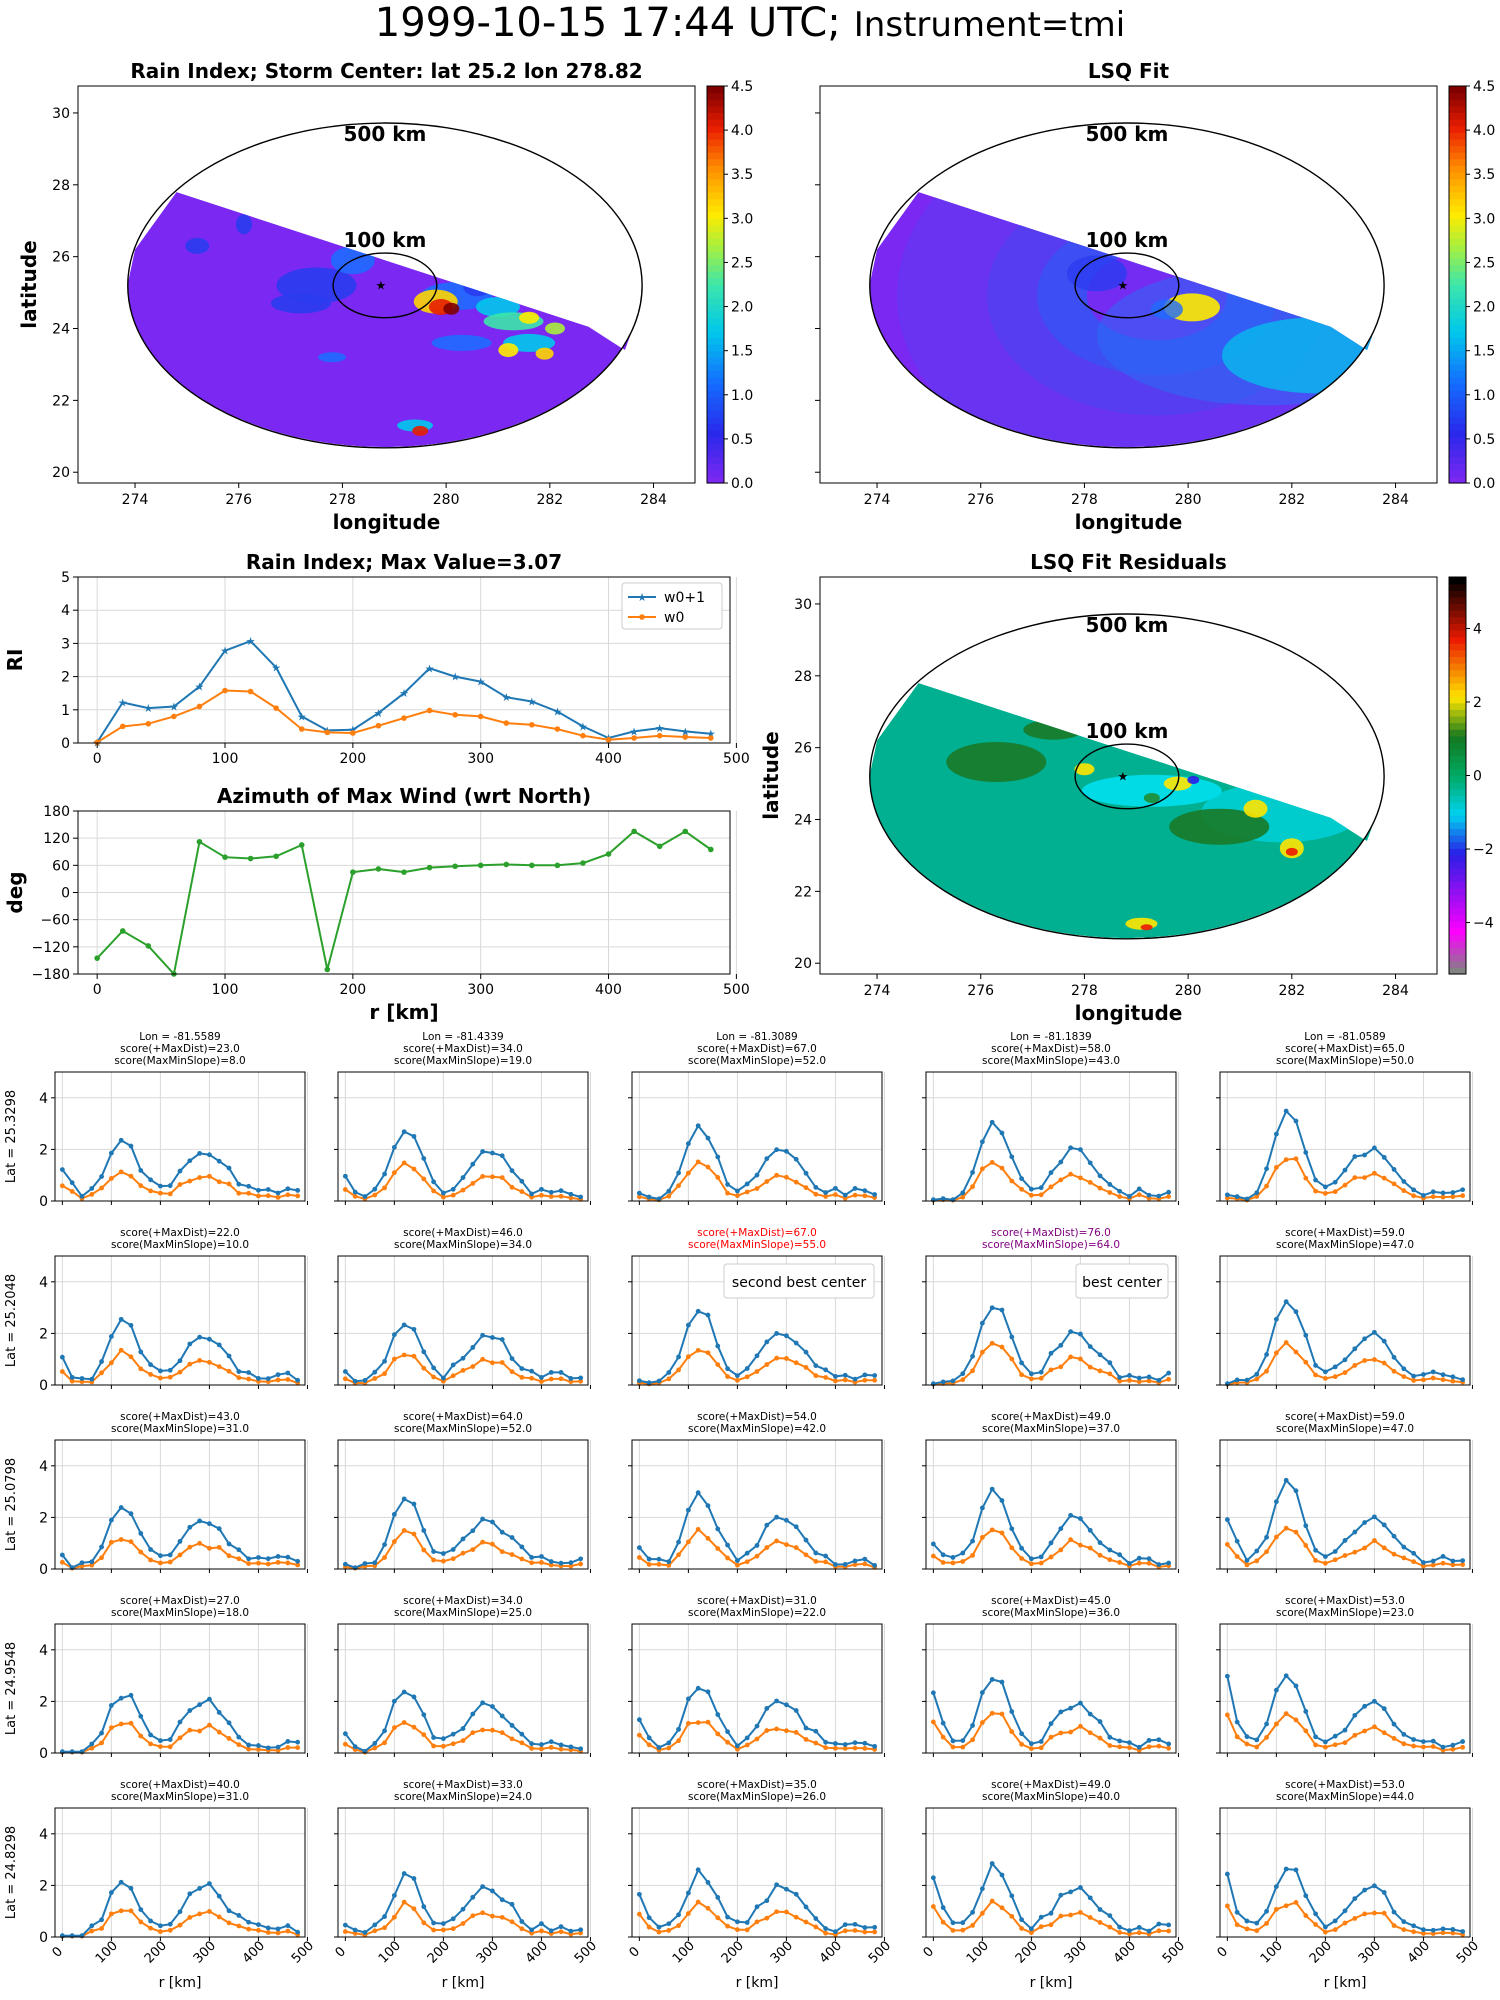 The width and height of the screenshot is (1500, 2000). What do you see at coordinates (385, 285) in the screenshot?
I see `radius-500km-circle` at bounding box center [385, 285].